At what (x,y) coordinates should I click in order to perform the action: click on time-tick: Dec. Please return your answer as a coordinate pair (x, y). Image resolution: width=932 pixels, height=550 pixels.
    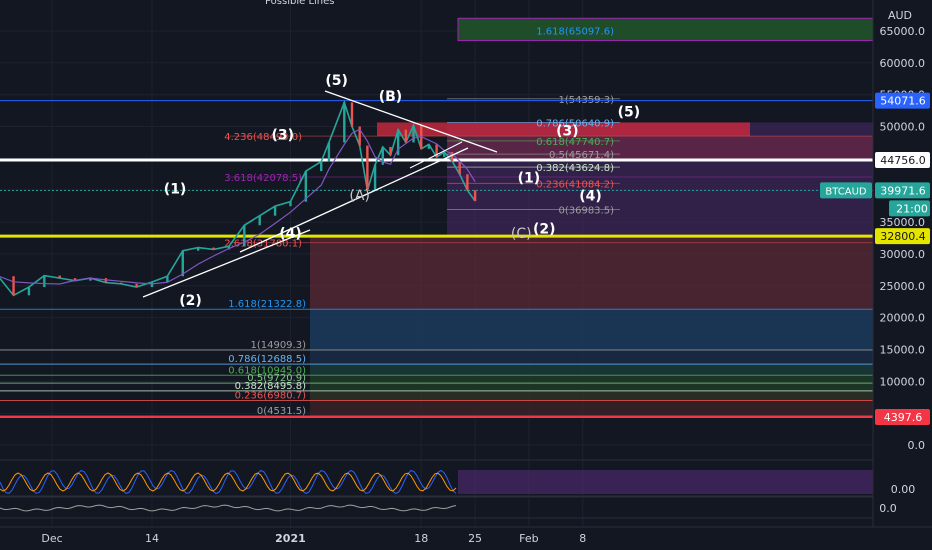
    Looking at the image, I should click on (51, 538).